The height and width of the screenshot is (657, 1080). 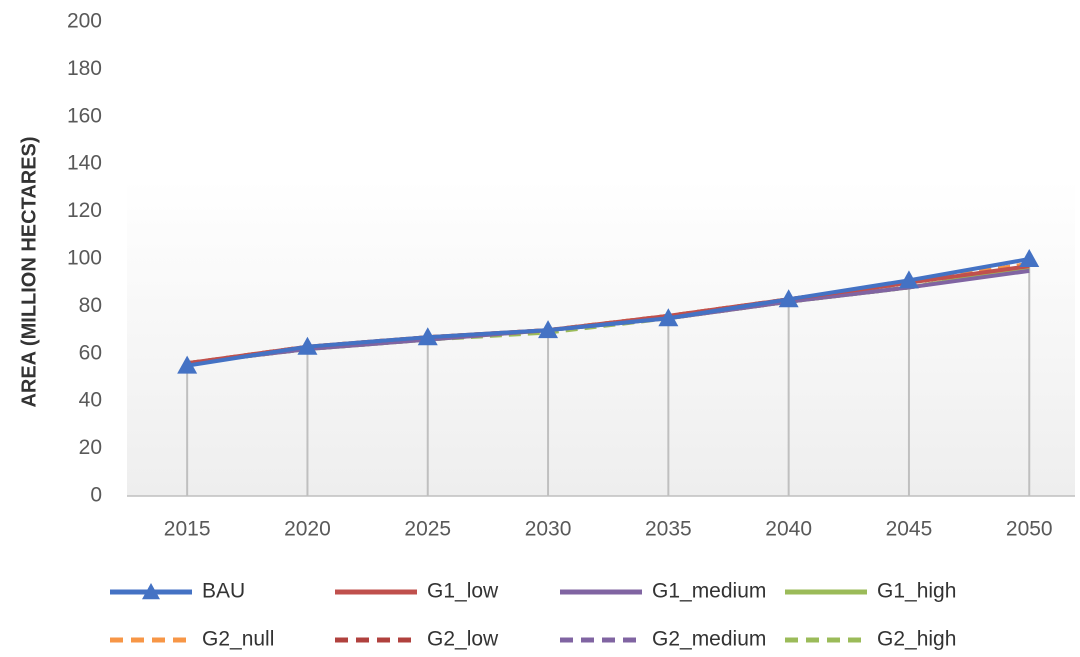 What do you see at coordinates (238, 639) in the screenshot?
I see `legend-label: G2_null` at bounding box center [238, 639].